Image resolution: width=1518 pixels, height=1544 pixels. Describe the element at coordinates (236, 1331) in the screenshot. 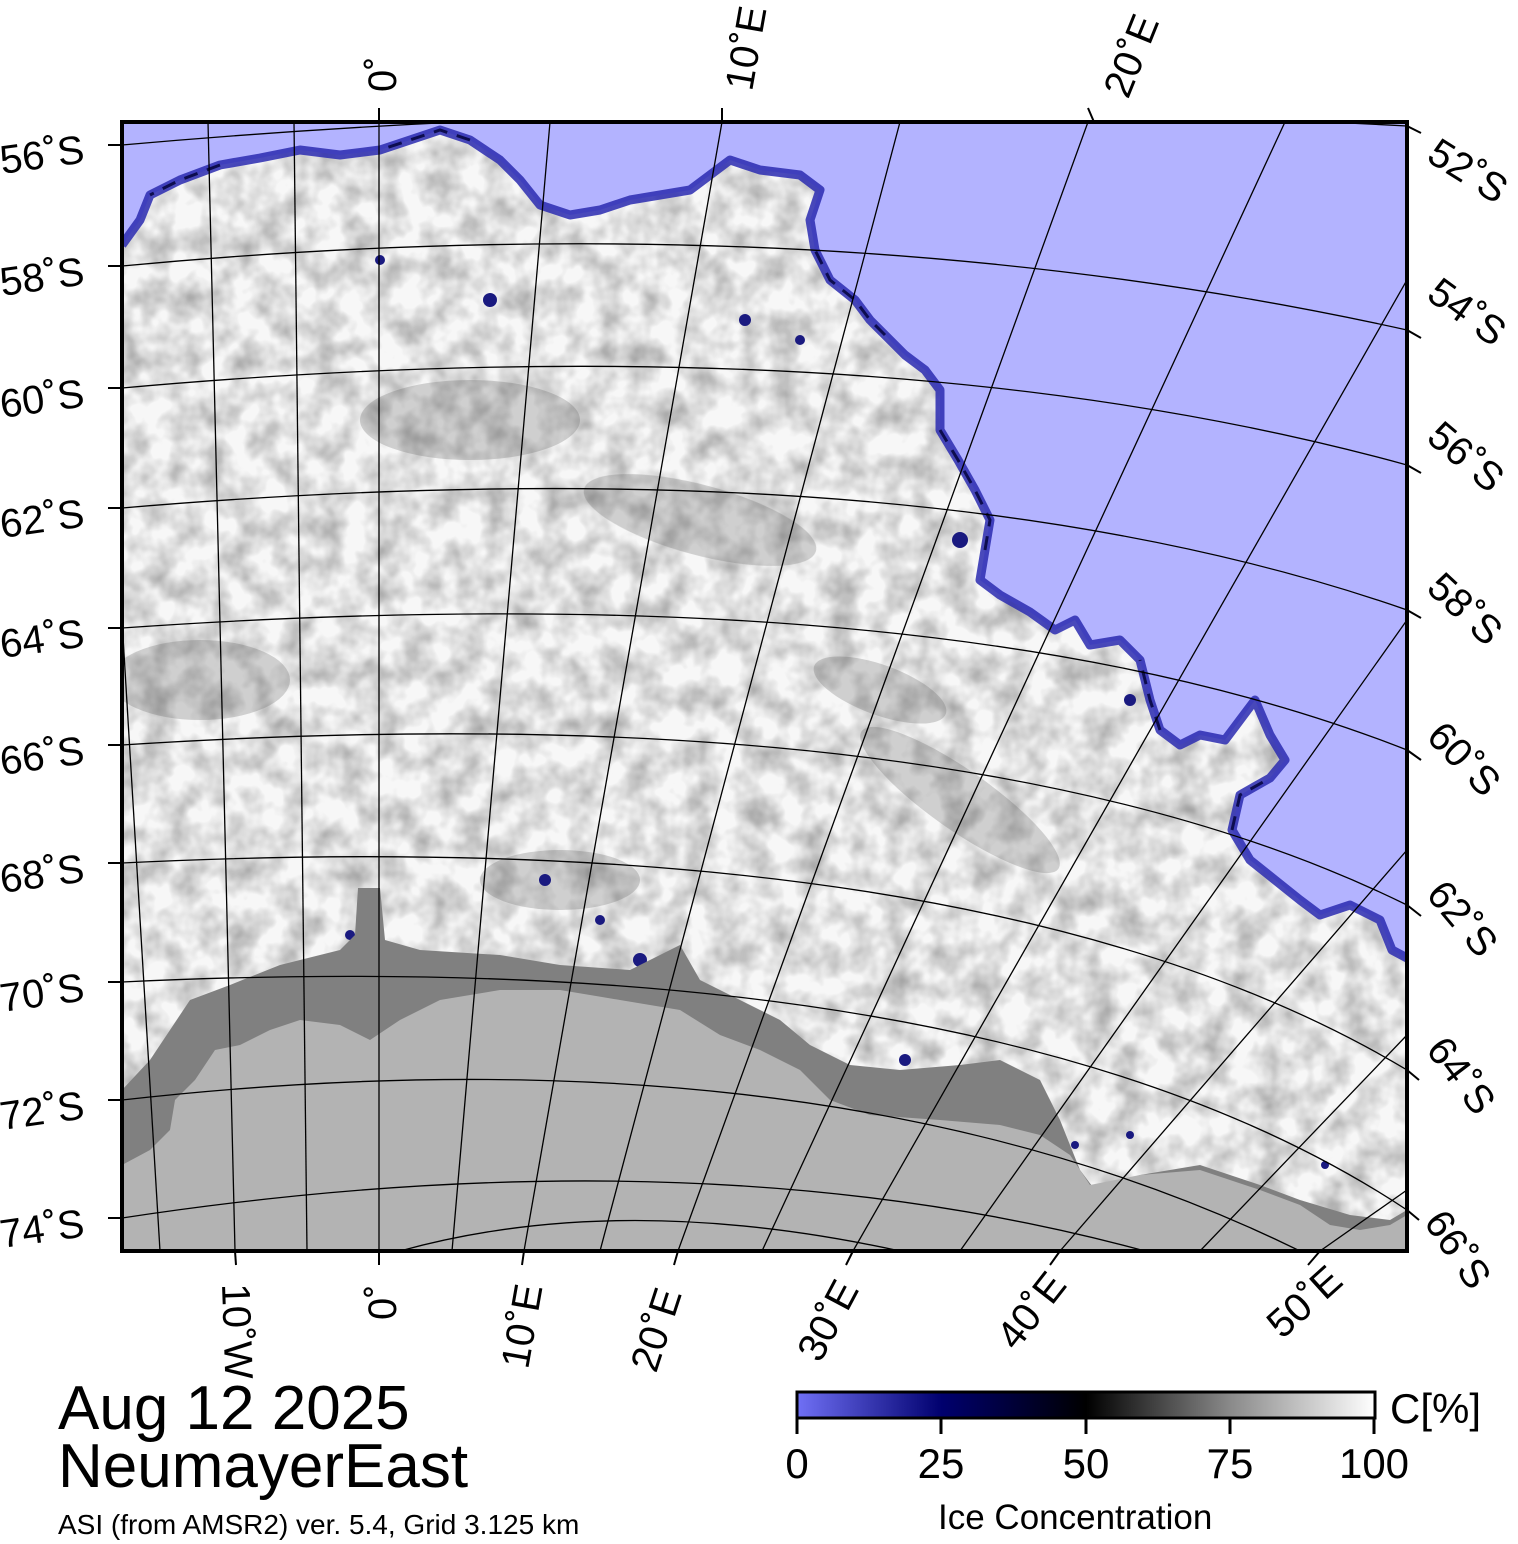

I see `lon-label: 10˚W` at that location.